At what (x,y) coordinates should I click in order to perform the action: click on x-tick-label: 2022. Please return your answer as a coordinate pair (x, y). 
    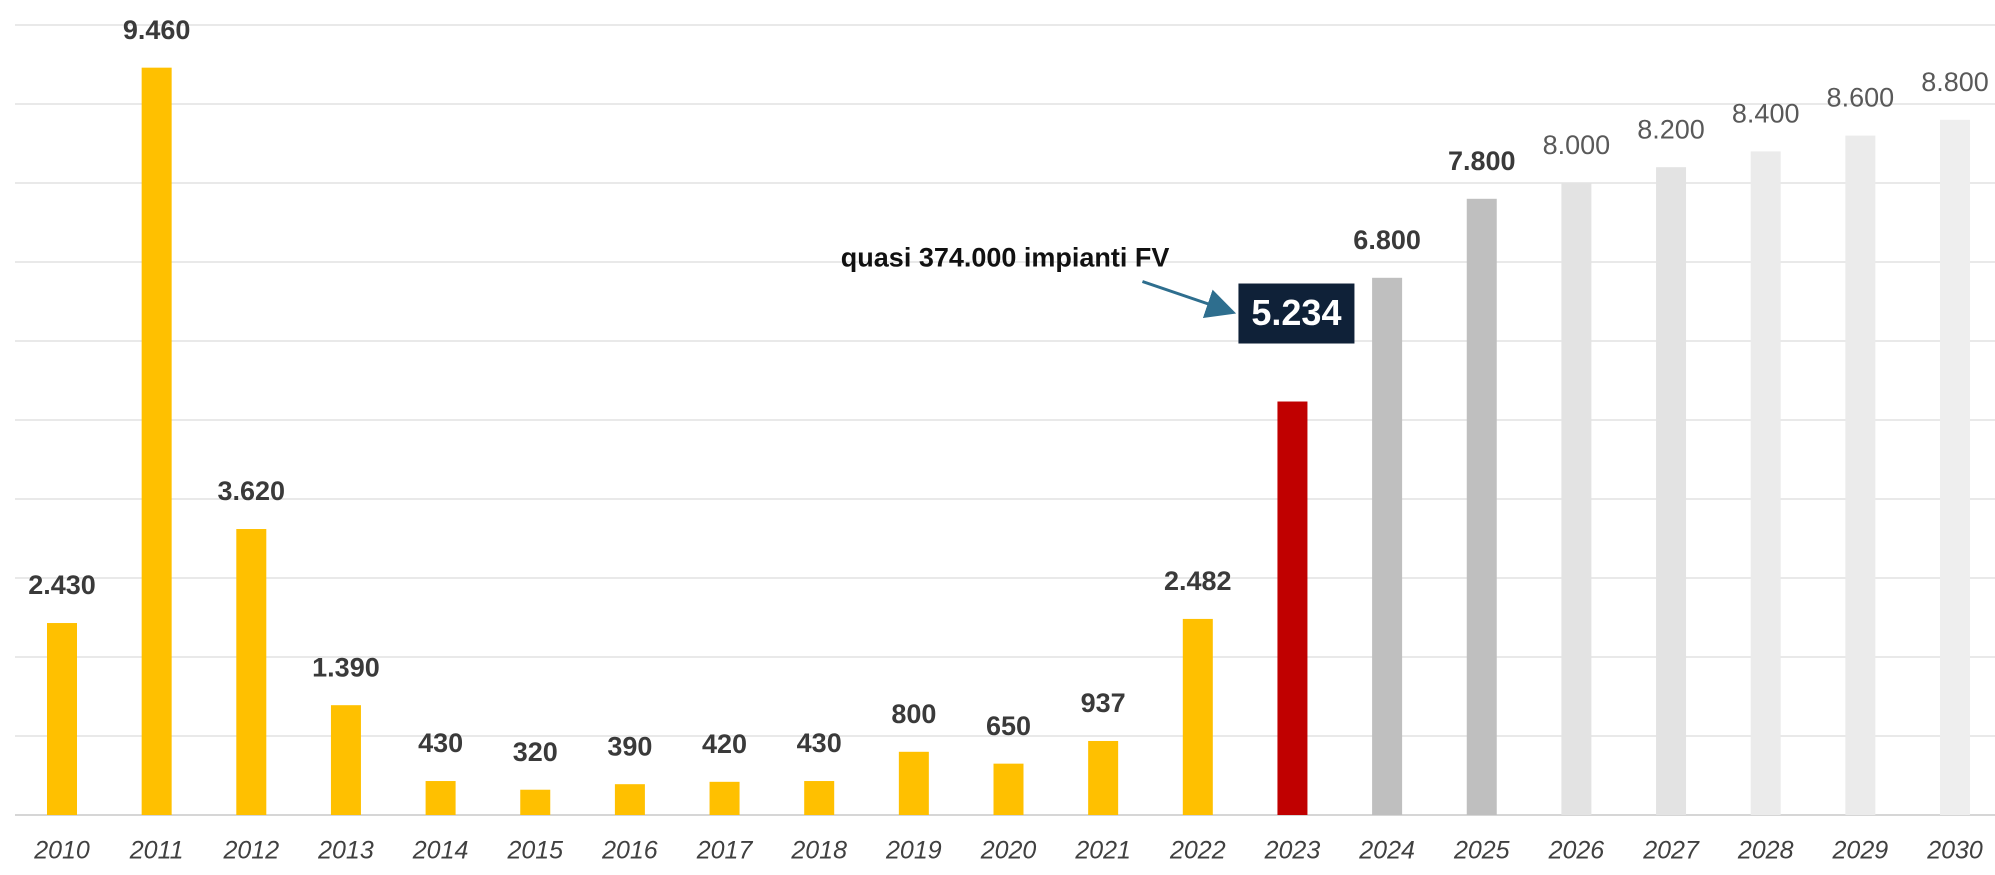
    Looking at the image, I should click on (1197, 851).